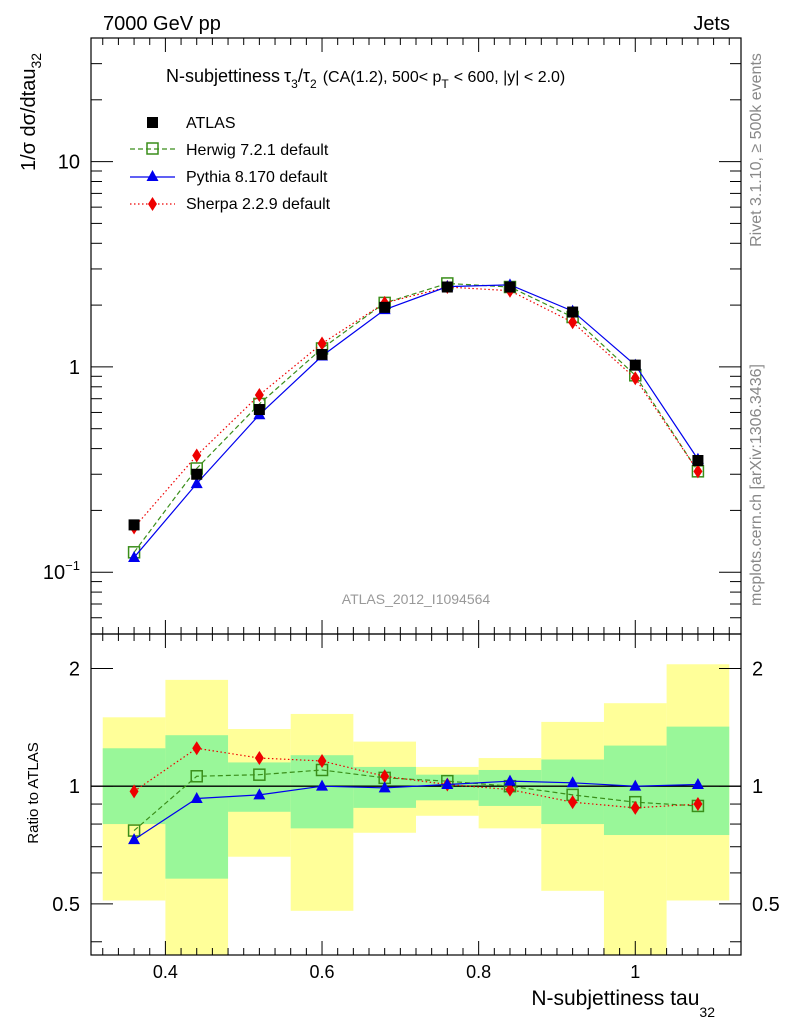 Image resolution: width=786 pixels, height=1024 pixels. What do you see at coordinates (757, 787) in the screenshot?
I see `ratio-y-tick-label-right: 1` at bounding box center [757, 787].